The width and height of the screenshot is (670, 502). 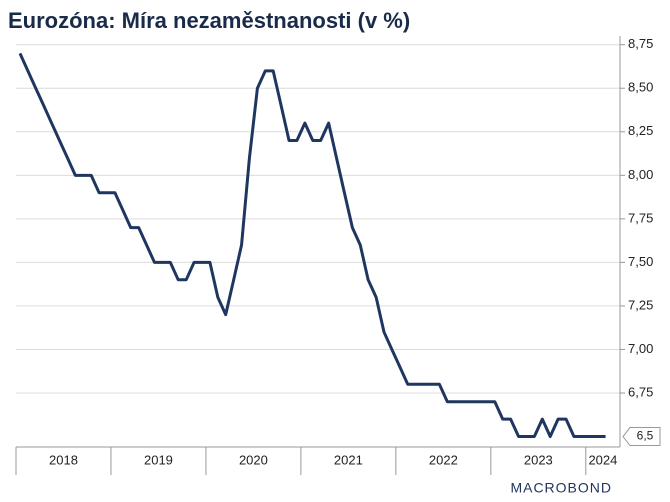 What do you see at coordinates (443, 459) in the screenshot?
I see `x-tick-label: 2022` at bounding box center [443, 459].